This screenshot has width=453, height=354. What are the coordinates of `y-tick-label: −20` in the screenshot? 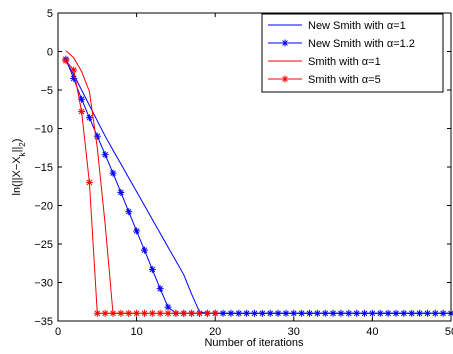 It's located at (43, 207).